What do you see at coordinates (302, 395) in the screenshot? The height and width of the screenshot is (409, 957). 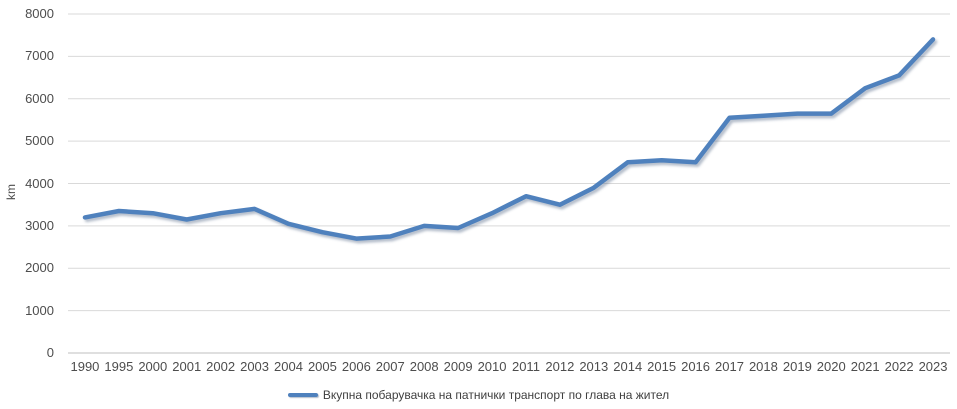 I see `legend-line-marker` at bounding box center [302, 395].